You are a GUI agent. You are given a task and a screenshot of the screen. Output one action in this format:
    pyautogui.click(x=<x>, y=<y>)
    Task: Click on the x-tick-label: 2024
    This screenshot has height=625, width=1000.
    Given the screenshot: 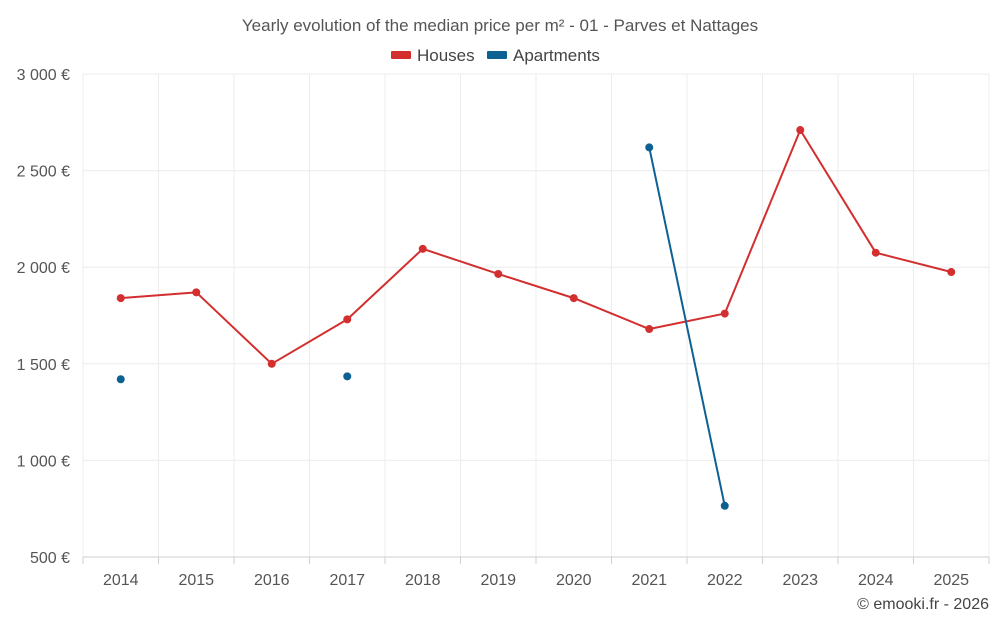 What is the action you would take?
    pyautogui.click(x=876, y=580)
    